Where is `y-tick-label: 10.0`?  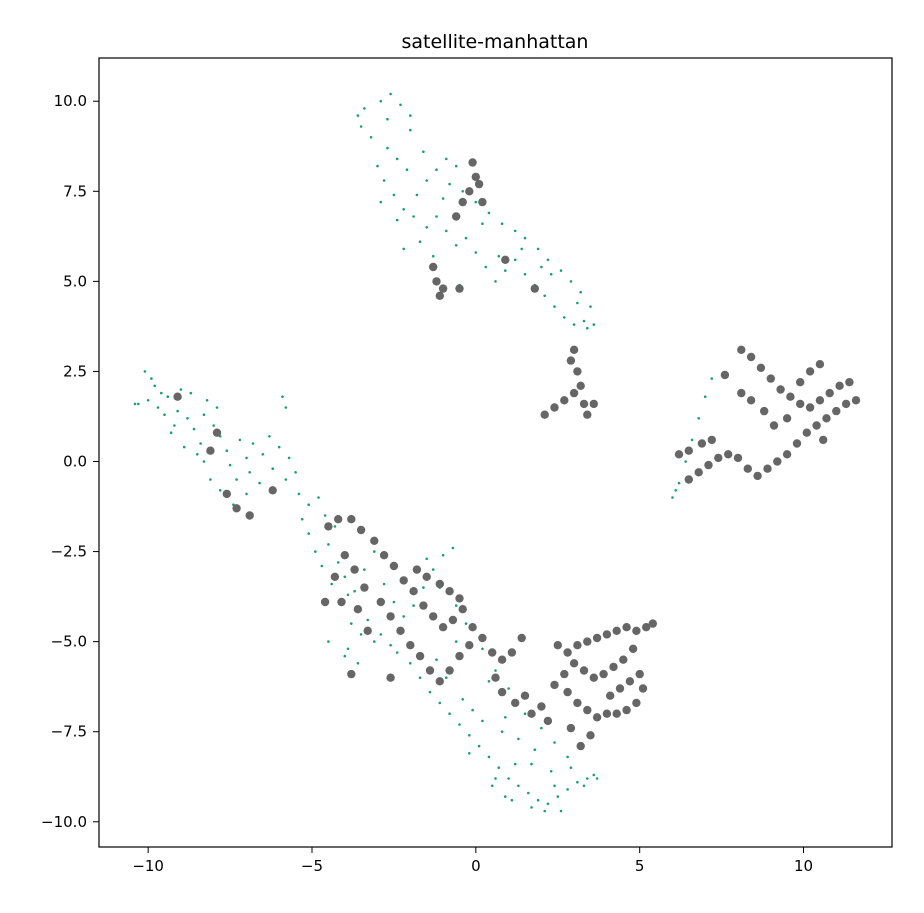 y-tick-label: 10.0 is located at coordinates (70, 101).